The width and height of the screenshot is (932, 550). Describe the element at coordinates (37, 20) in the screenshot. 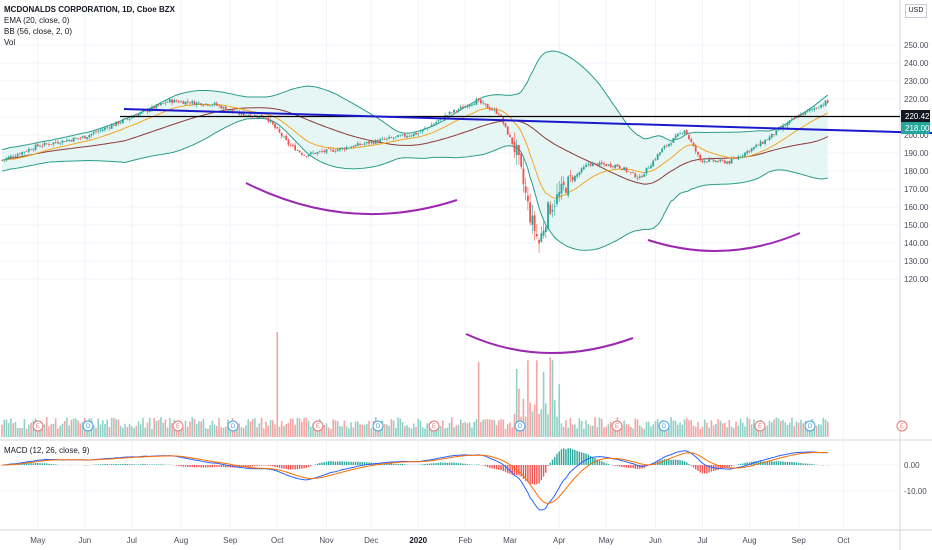

I see `ema-legend: EMA (20, close, 0)` at that location.